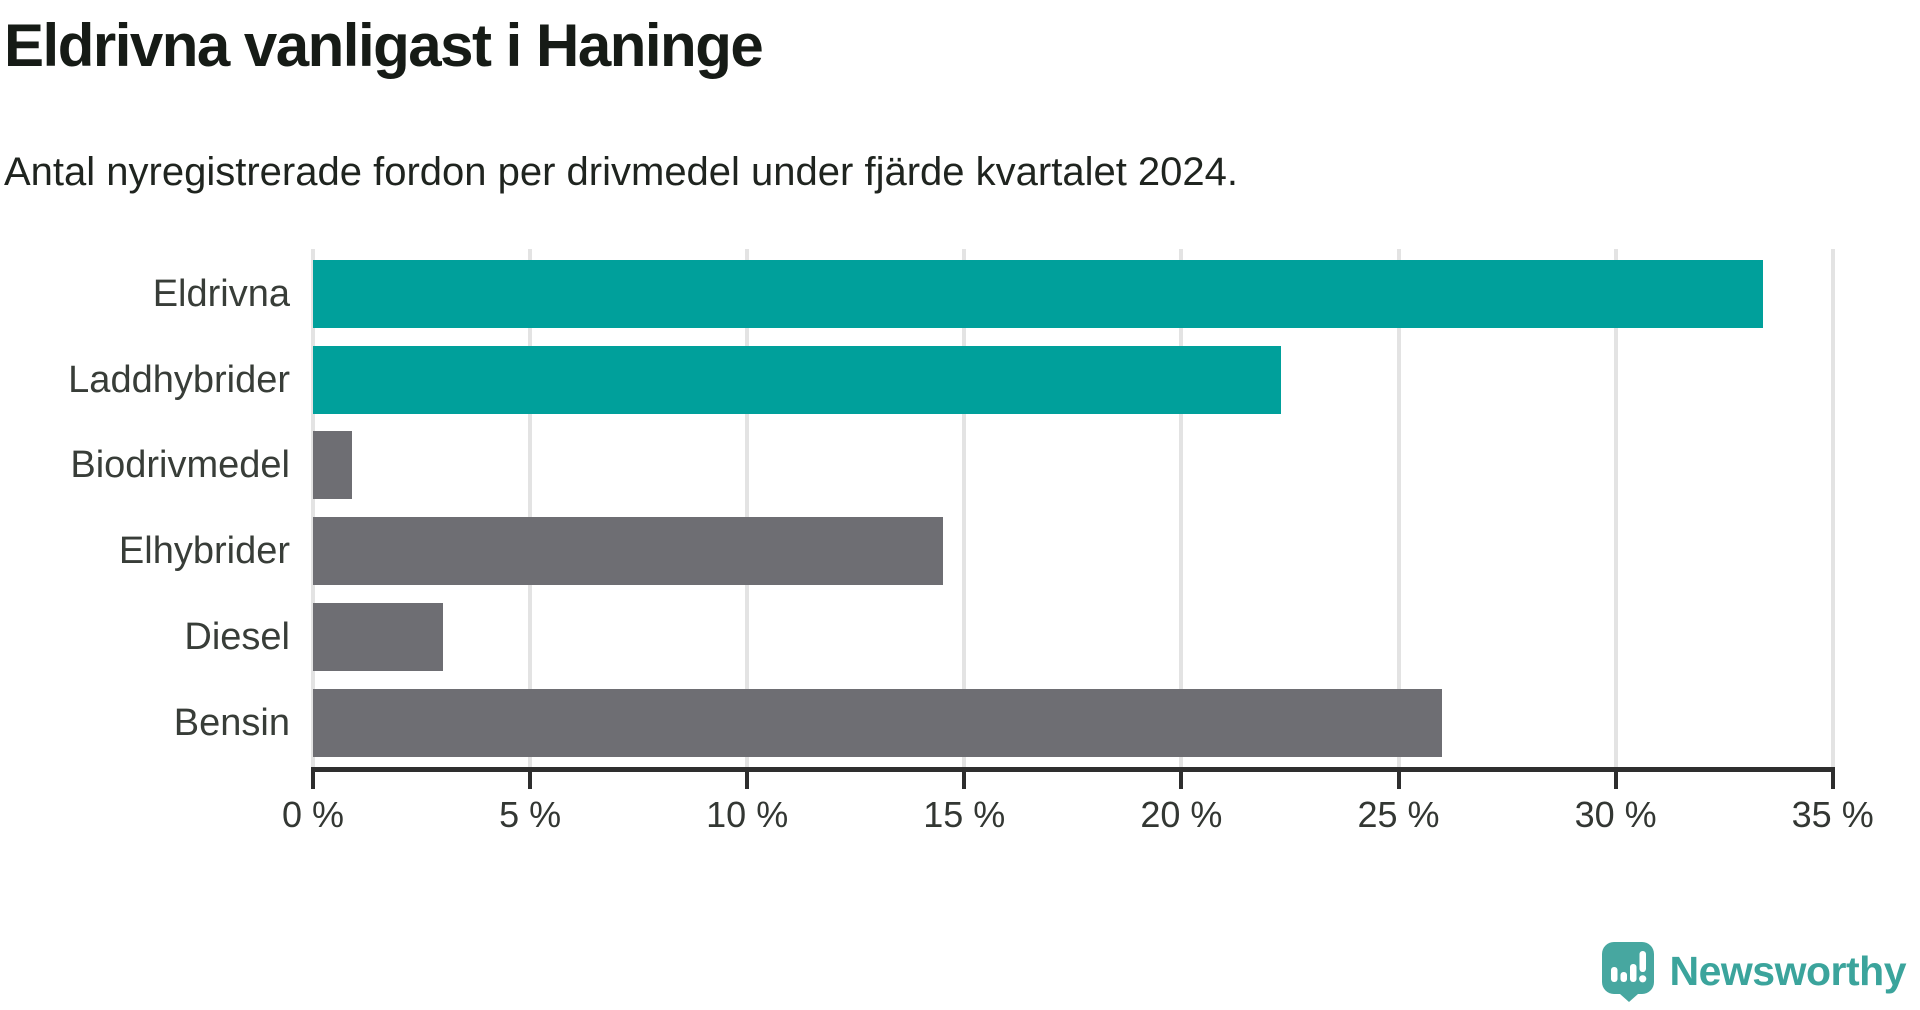  What do you see at coordinates (179, 379) in the screenshot?
I see `category-label-laddhybrider: Laddhybrider` at bounding box center [179, 379].